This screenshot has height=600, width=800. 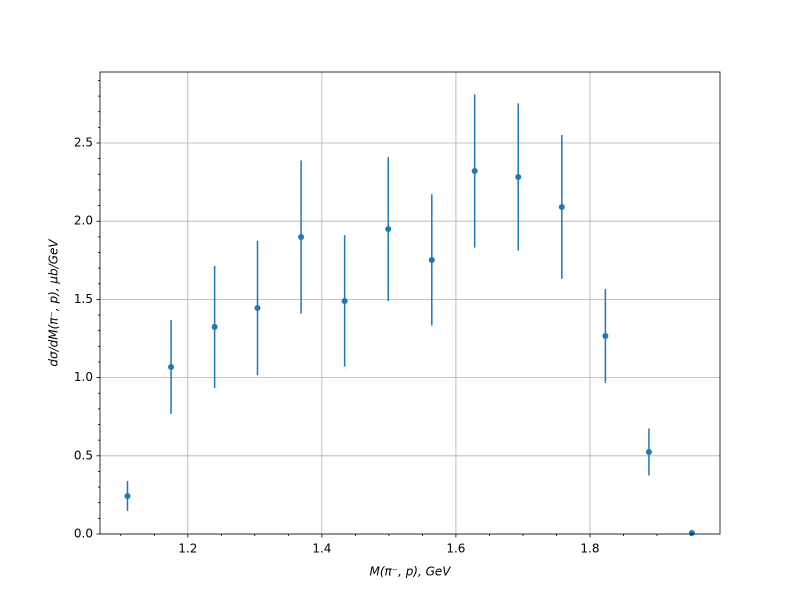 I want to click on y-axis-label: dσ/dM(π⁻, p), μb/GeV, so click(x=54, y=303).